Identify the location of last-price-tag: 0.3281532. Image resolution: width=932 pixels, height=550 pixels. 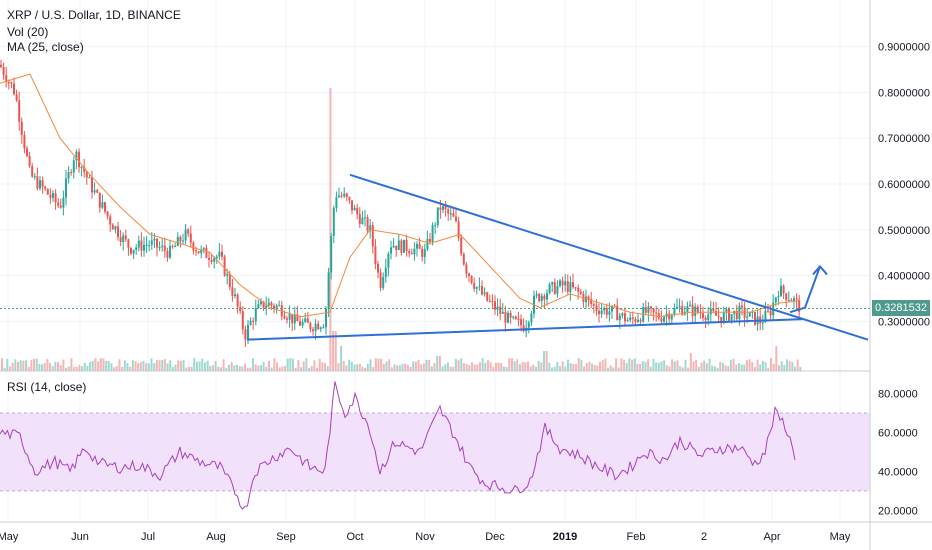
(901, 308).